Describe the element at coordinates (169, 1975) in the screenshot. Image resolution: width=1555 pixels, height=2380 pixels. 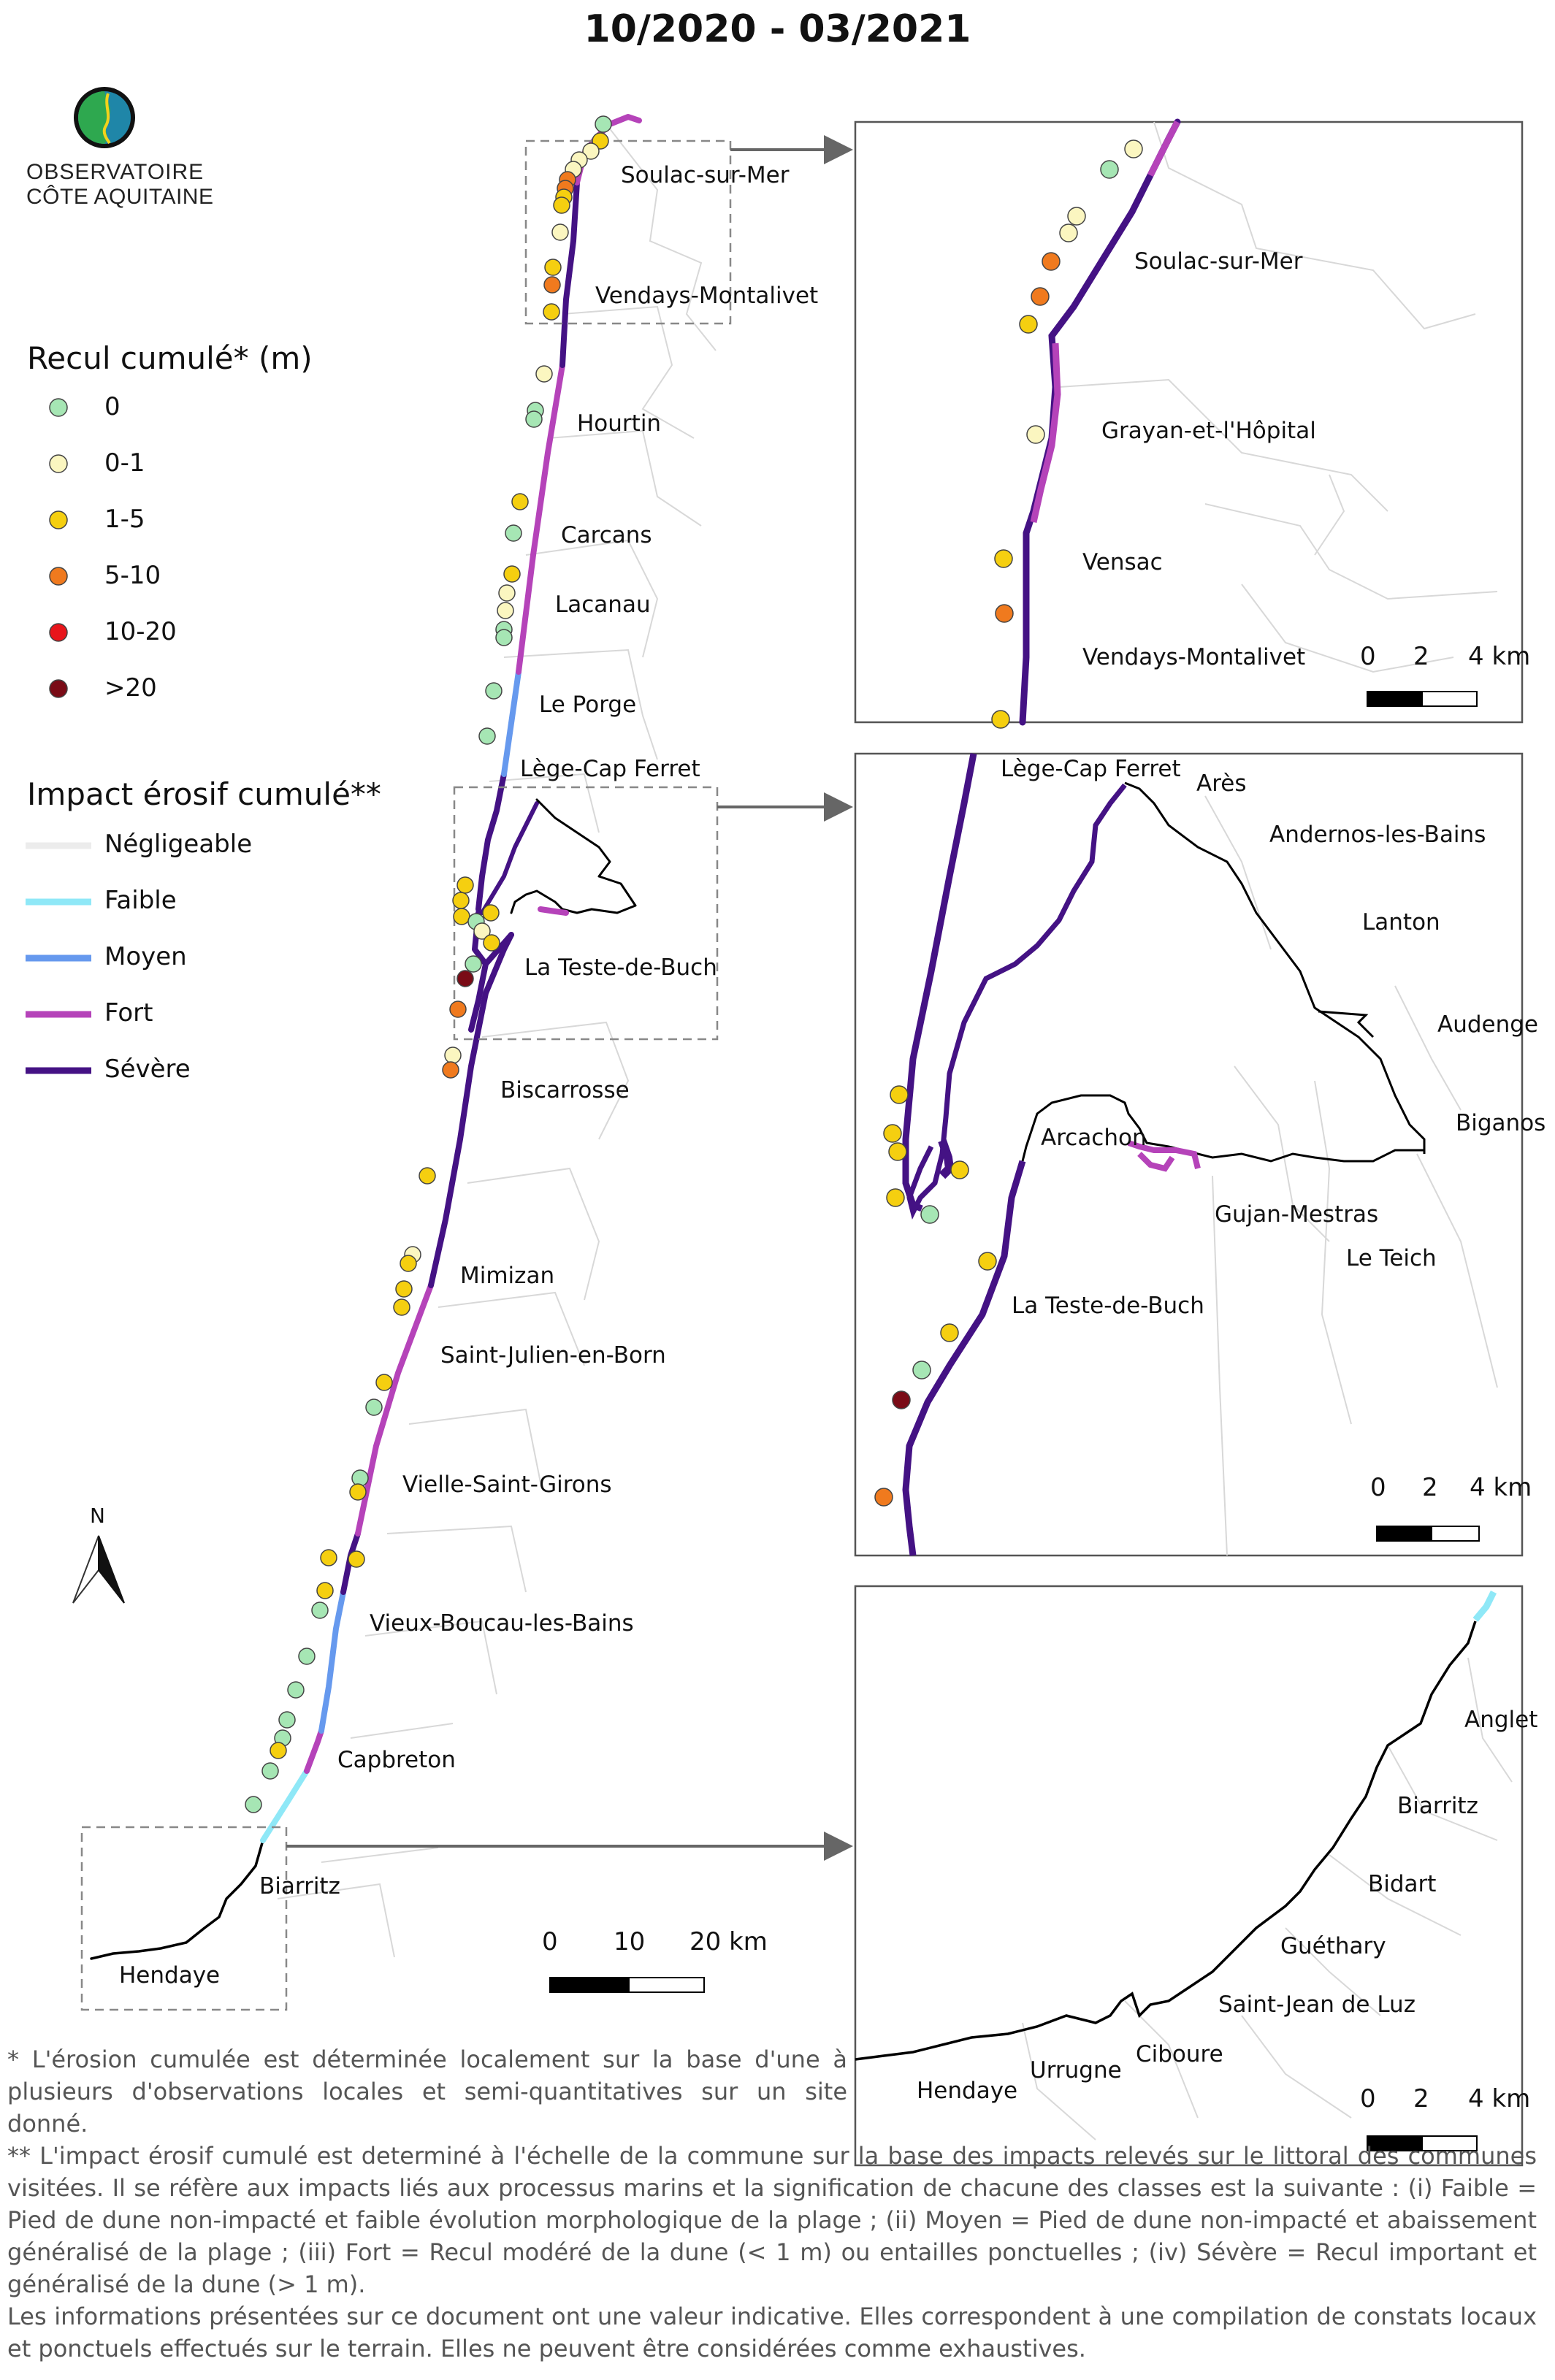
I see `main-place-label: Hendaye` at that location.